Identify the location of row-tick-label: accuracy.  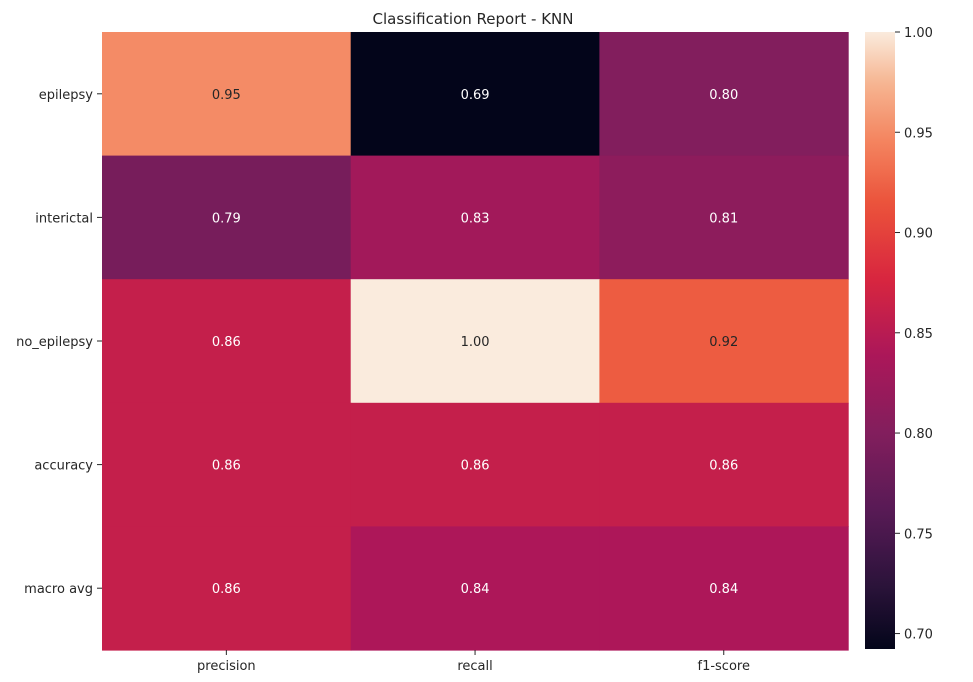
(63, 466).